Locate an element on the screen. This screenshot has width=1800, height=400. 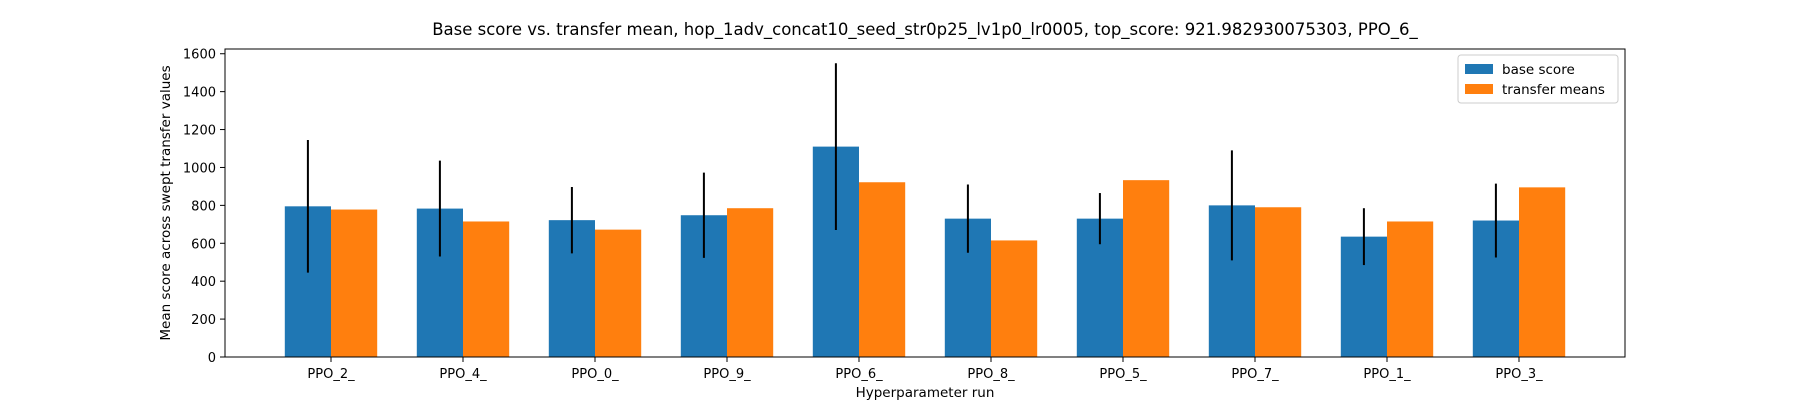
y-tick-label: 1600 is located at coordinates (199, 55).